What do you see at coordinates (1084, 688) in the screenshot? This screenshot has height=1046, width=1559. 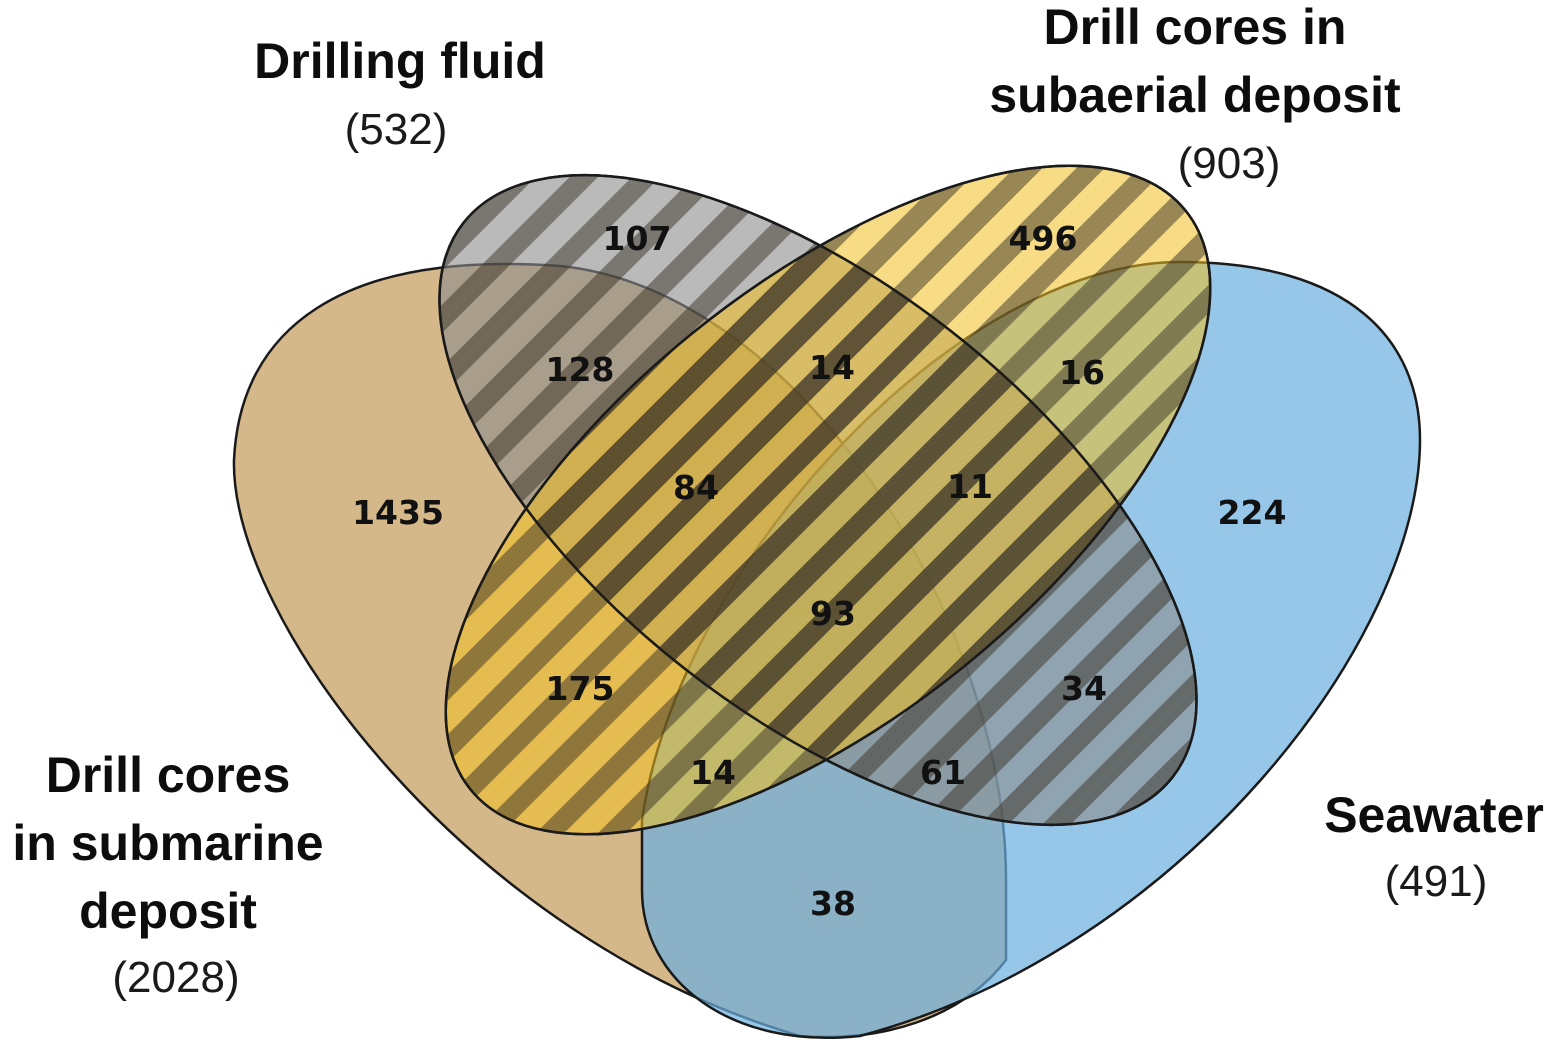 I see `region-value-fluid-seawater: 34` at bounding box center [1084, 688].